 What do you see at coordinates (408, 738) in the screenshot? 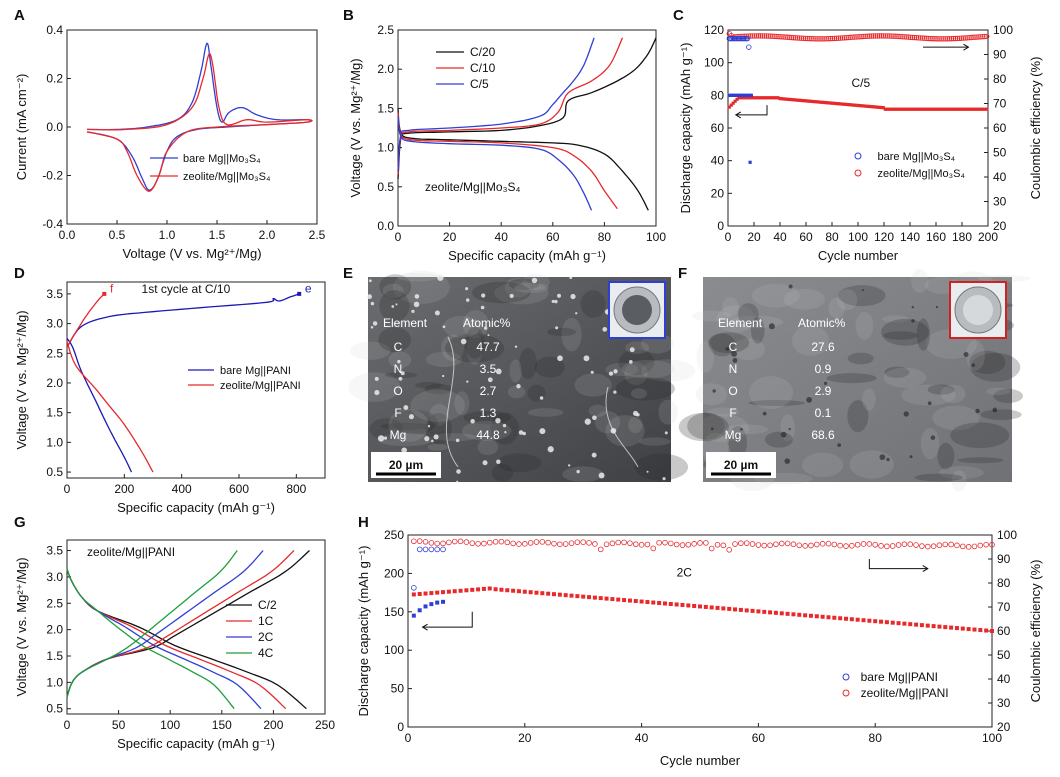
I see `x-tick-label: 0` at bounding box center [408, 738].